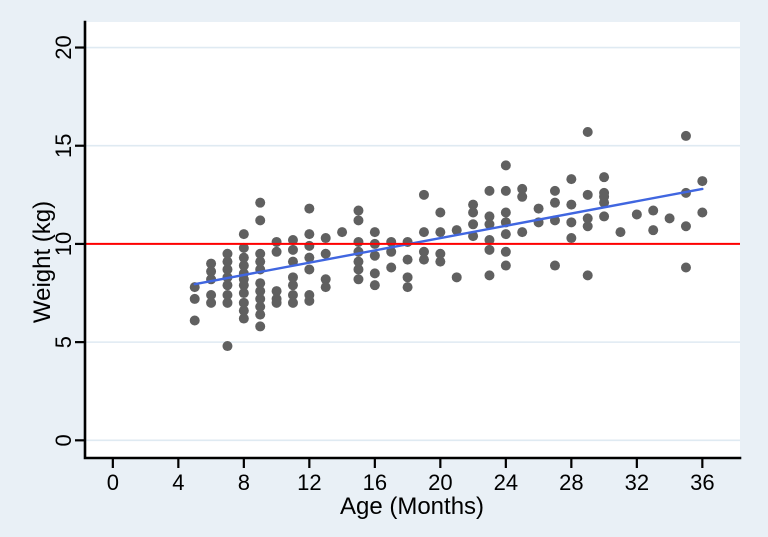 Image resolution: width=768 pixels, height=537 pixels. Describe the element at coordinates (637, 482) in the screenshot. I see `x-tick-label: 32` at that location.